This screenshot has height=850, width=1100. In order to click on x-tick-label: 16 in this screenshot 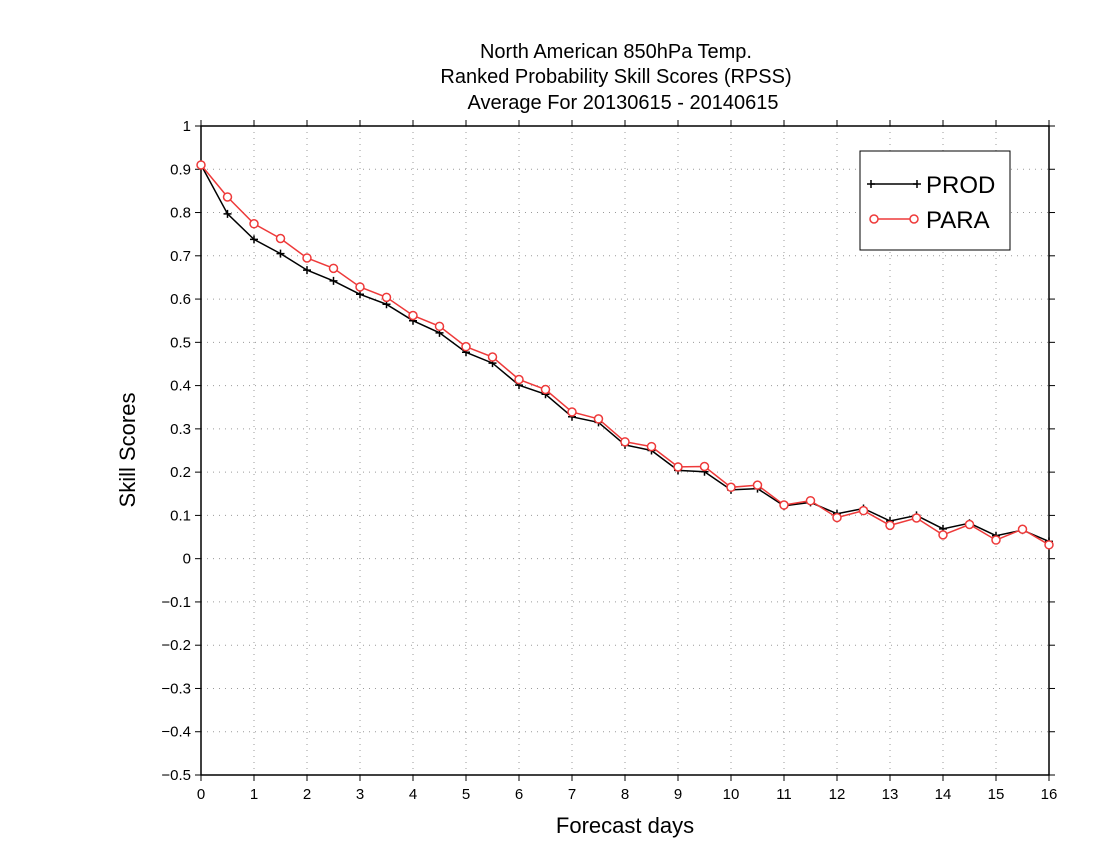, I will do `click(1049, 794)`.